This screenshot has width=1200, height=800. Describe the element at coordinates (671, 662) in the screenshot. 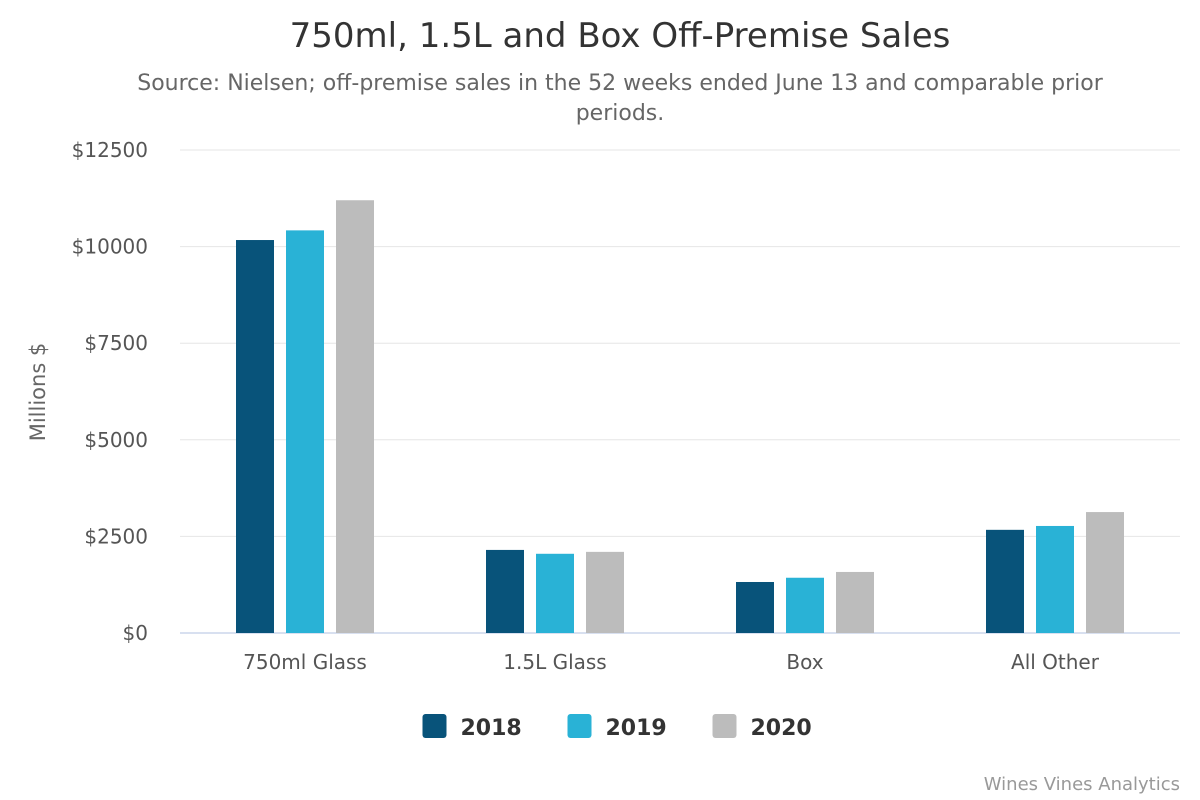

I see `x-axis: 750ml Glass 1.5L Glass Box All Other` at that location.